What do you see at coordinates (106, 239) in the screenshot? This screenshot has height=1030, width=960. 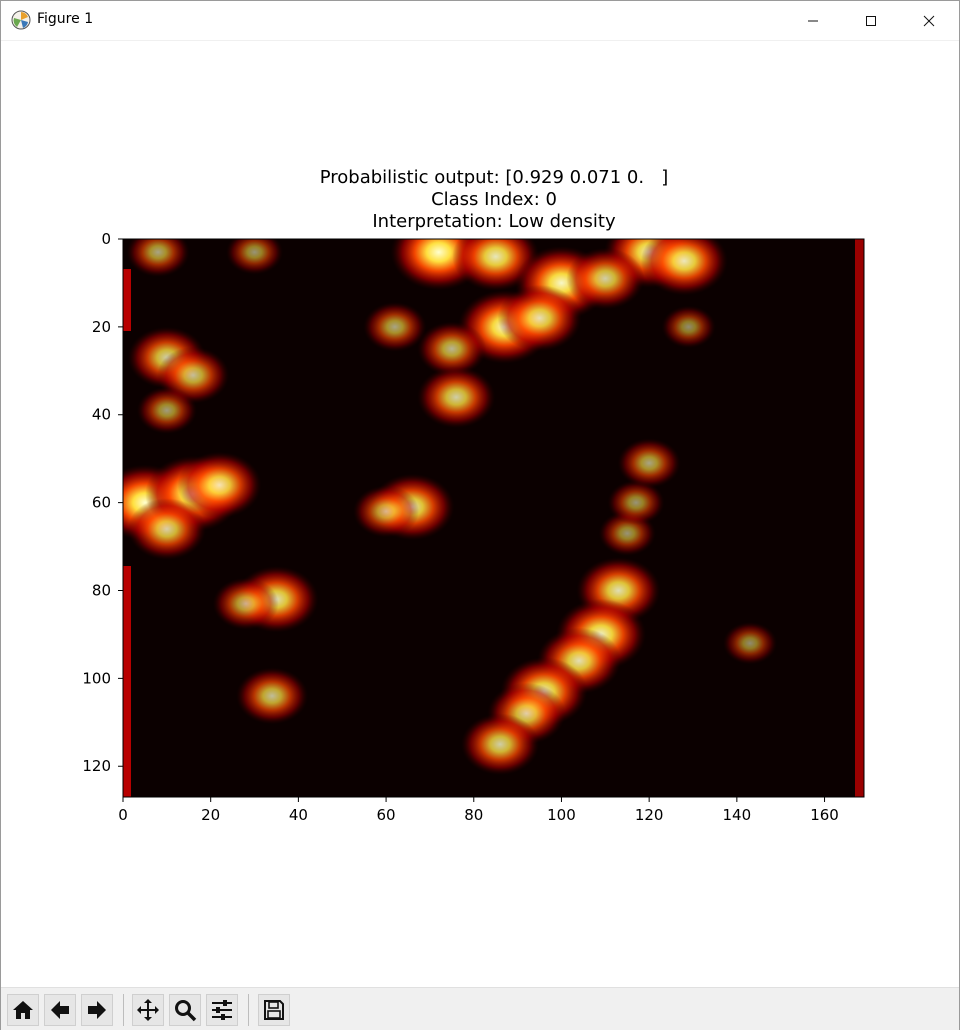 I see `y-tick-label: 0` at bounding box center [106, 239].